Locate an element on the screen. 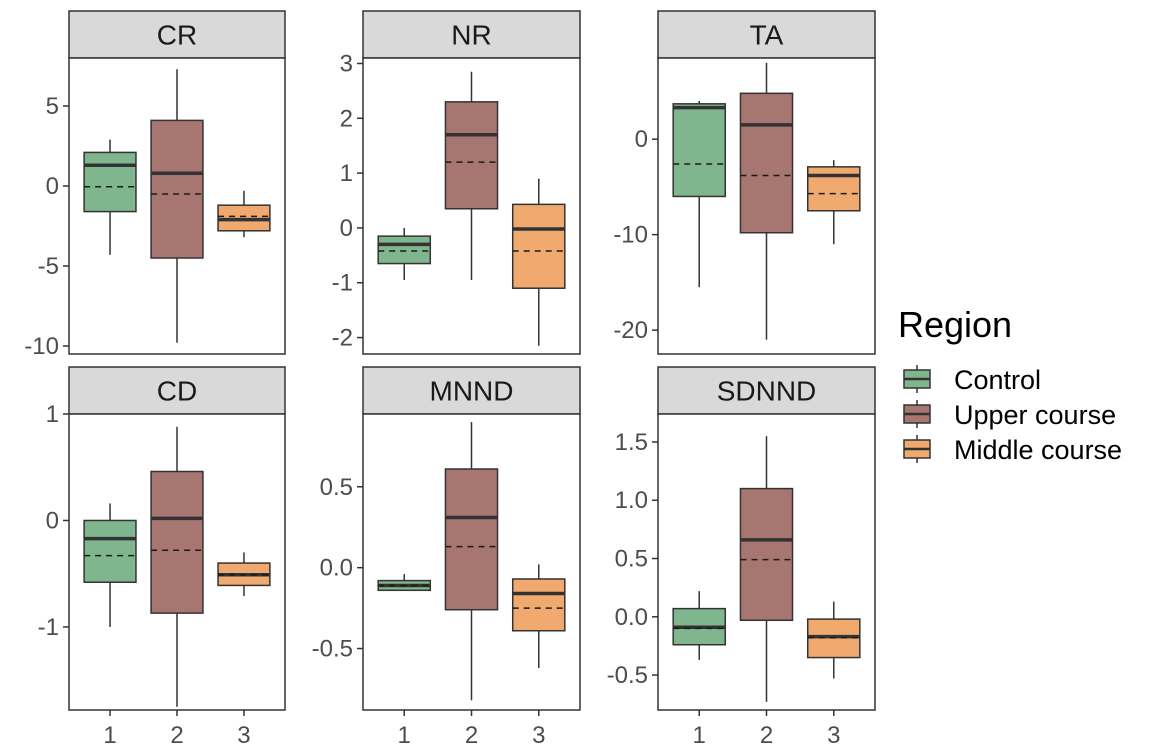 This screenshot has width=1168, height=747. legend-key-upper-course: Upper course is located at coordinates (1009, 415).